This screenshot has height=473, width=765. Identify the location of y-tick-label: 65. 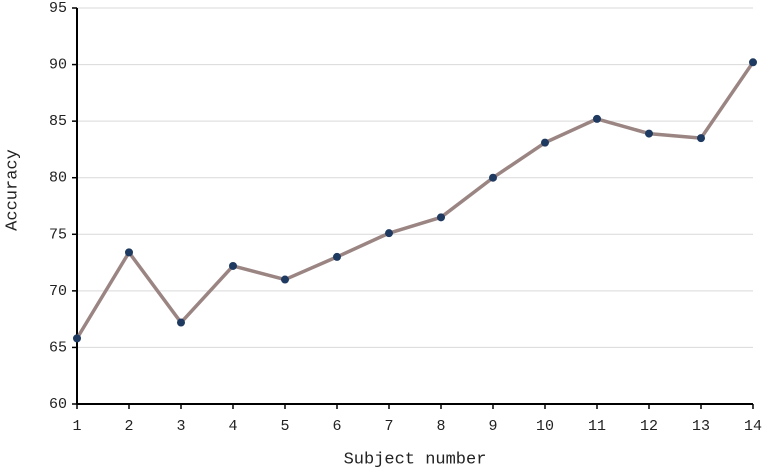
(58, 347).